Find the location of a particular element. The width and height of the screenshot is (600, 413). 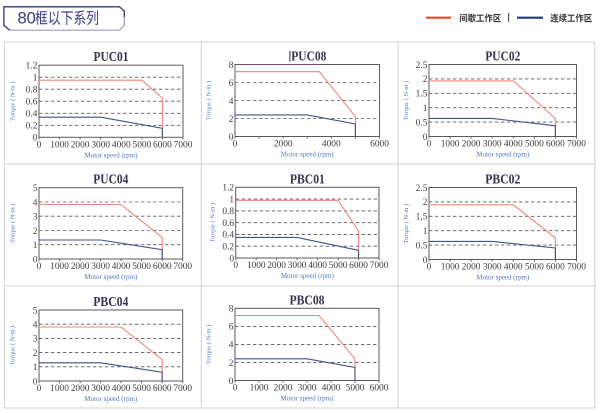

svg-text: PBC02 is located at coordinates (502, 180).